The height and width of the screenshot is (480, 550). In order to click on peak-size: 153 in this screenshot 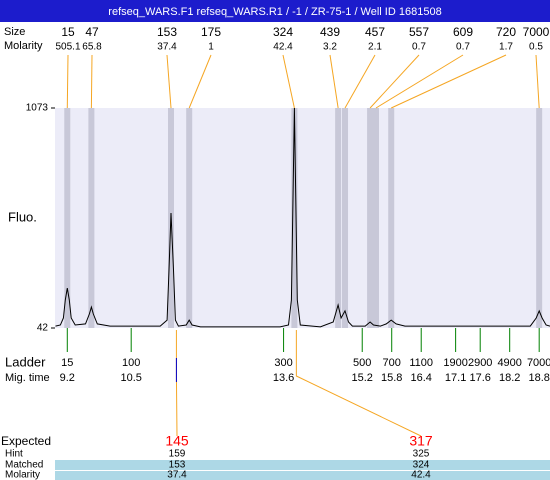, I will do `click(167, 32)`.